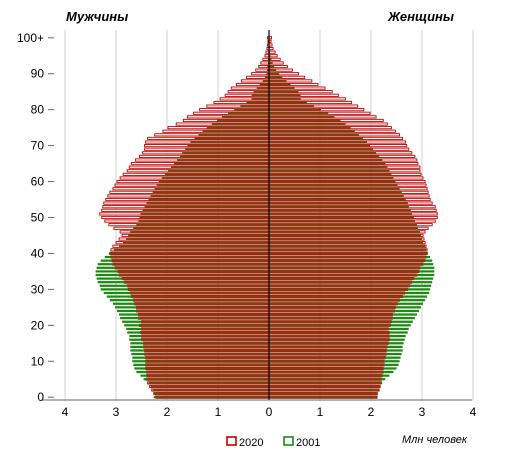 The image size is (514, 463). What do you see at coordinates (97, 16) in the screenshot?
I see `male-side-title: Мужчины` at bounding box center [97, 16].